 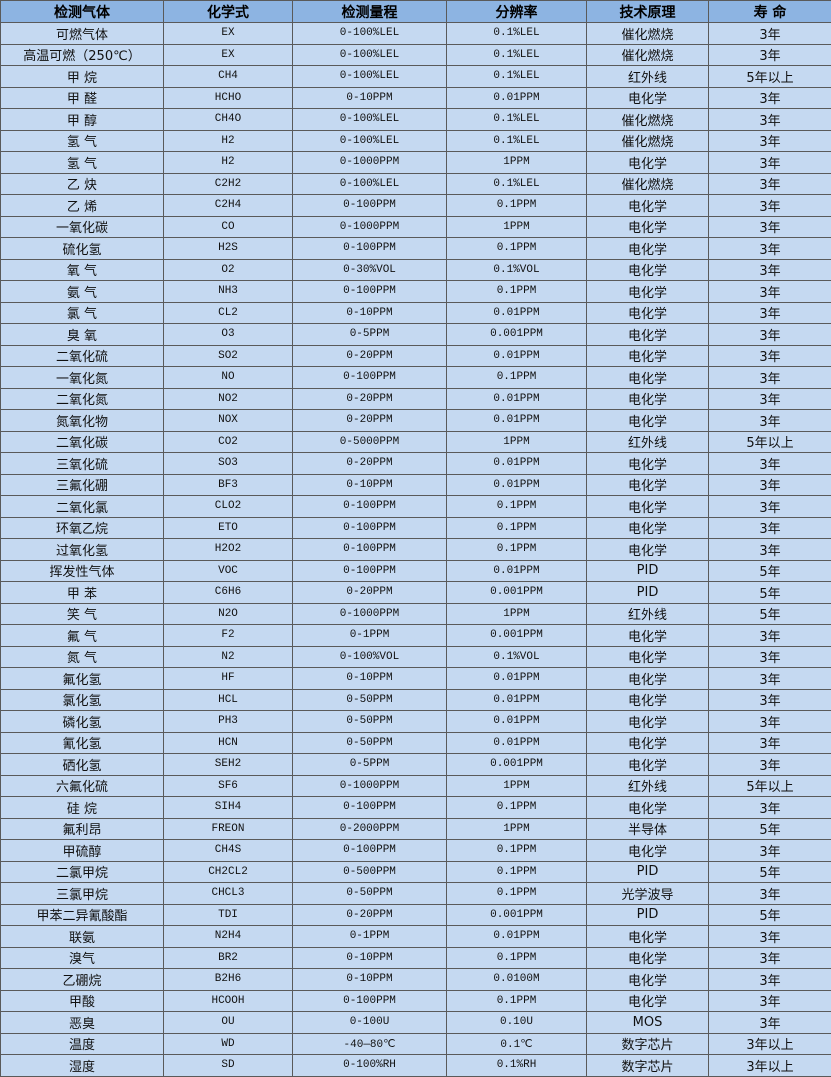 I want to click on cell-formula: CH4S, so click(x=228, y=851).